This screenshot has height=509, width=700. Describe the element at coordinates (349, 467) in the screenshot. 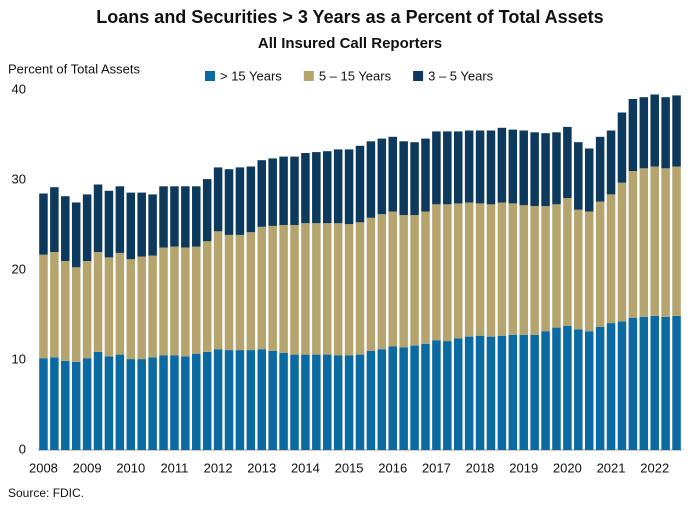

I see `x-tick-label: 2015` at that location.